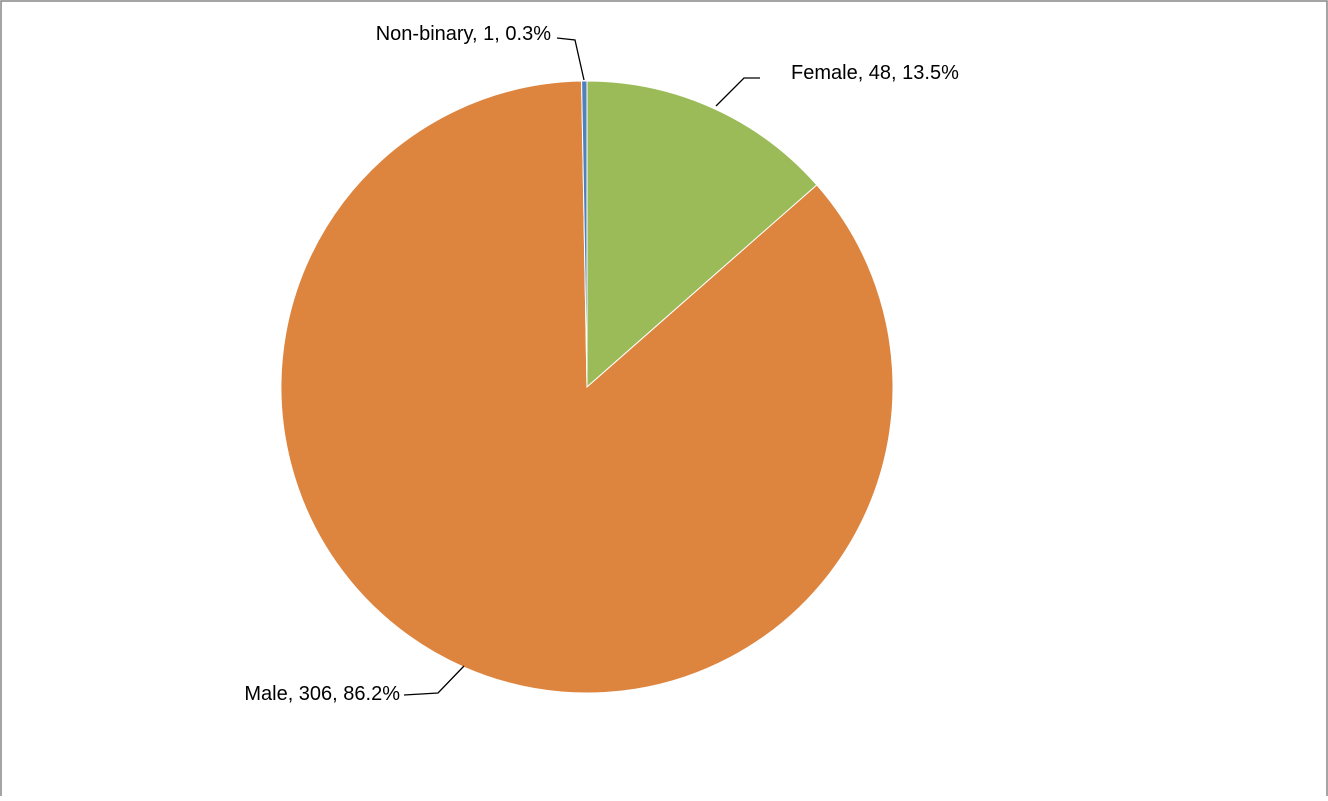  I want to click on pie-slice-non-binary, so click(584, 234).